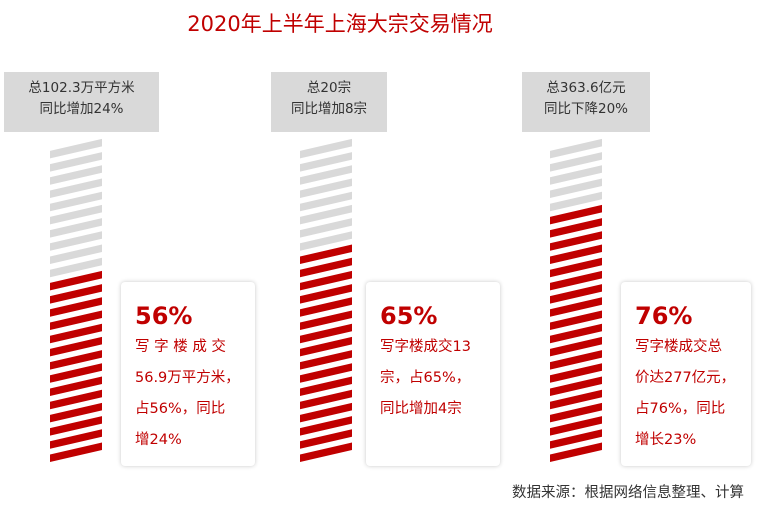 The height and width of the screenshot is (508, 758). Describe the element at coordinates (425, 347) in the screenshot. I see `desc-line: 写字楼成交13` at that location.